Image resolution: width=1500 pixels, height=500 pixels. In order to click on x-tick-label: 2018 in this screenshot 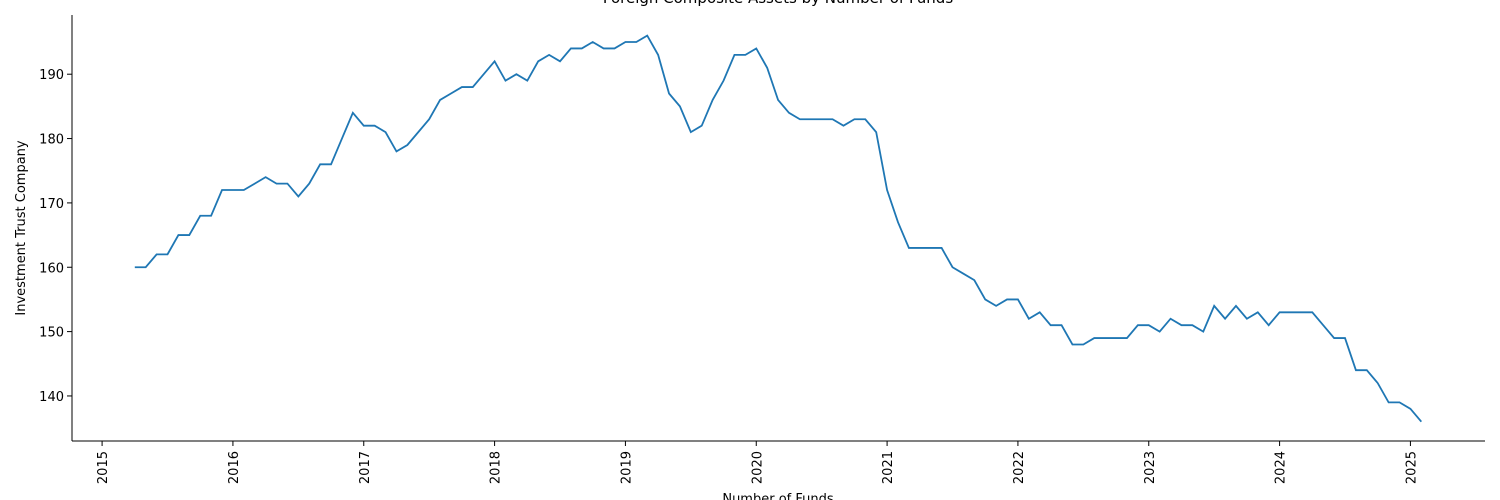, I will do `click(496, 467)`.